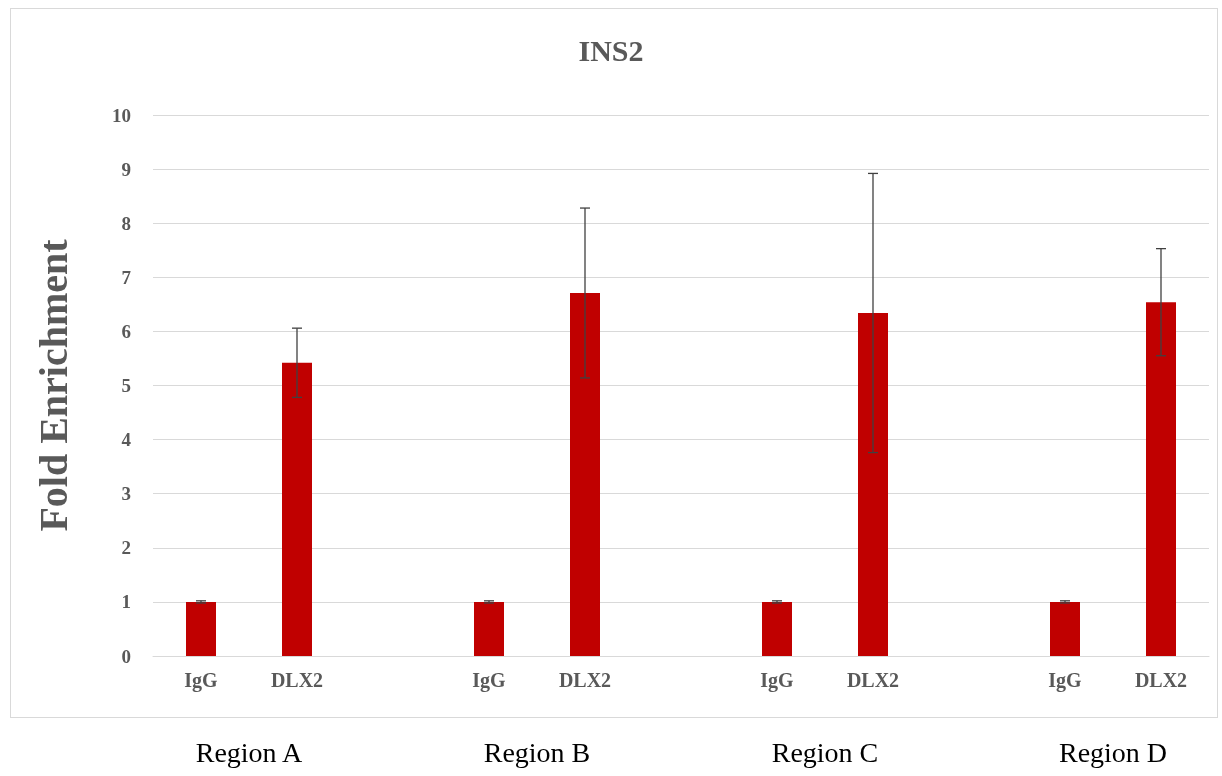 The image size is (1222, 776). Describe the element at coordinates (126, 494) in the screenshot. I see `y-tick-label: 3` at that location.